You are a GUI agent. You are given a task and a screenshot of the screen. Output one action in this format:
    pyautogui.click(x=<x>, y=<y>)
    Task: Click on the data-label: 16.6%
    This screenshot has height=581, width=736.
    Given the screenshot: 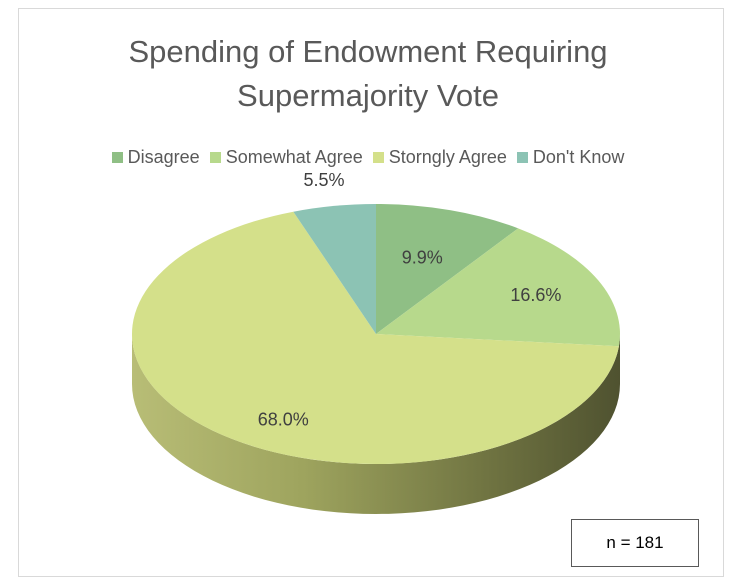 What is the action you would take?
    pyautogui.click(x=535, y=295)
    